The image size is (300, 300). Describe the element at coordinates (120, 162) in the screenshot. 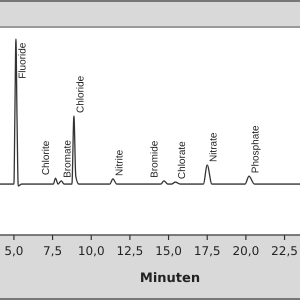

I see `annotation: Nitrite` at that location.